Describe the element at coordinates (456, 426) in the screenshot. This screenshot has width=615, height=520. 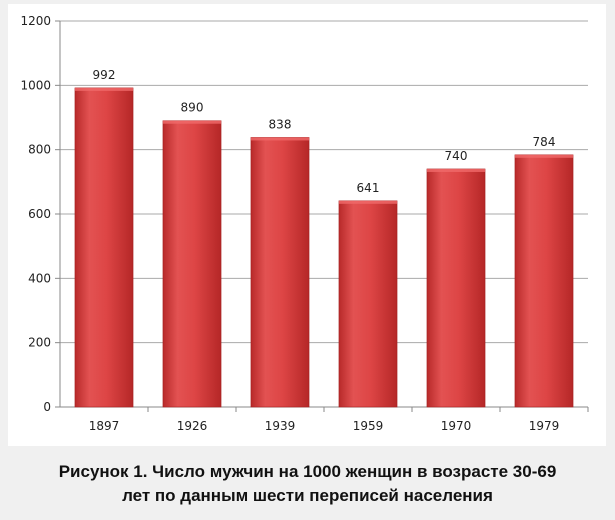
I see `x-tick-label: 1970` at that location.